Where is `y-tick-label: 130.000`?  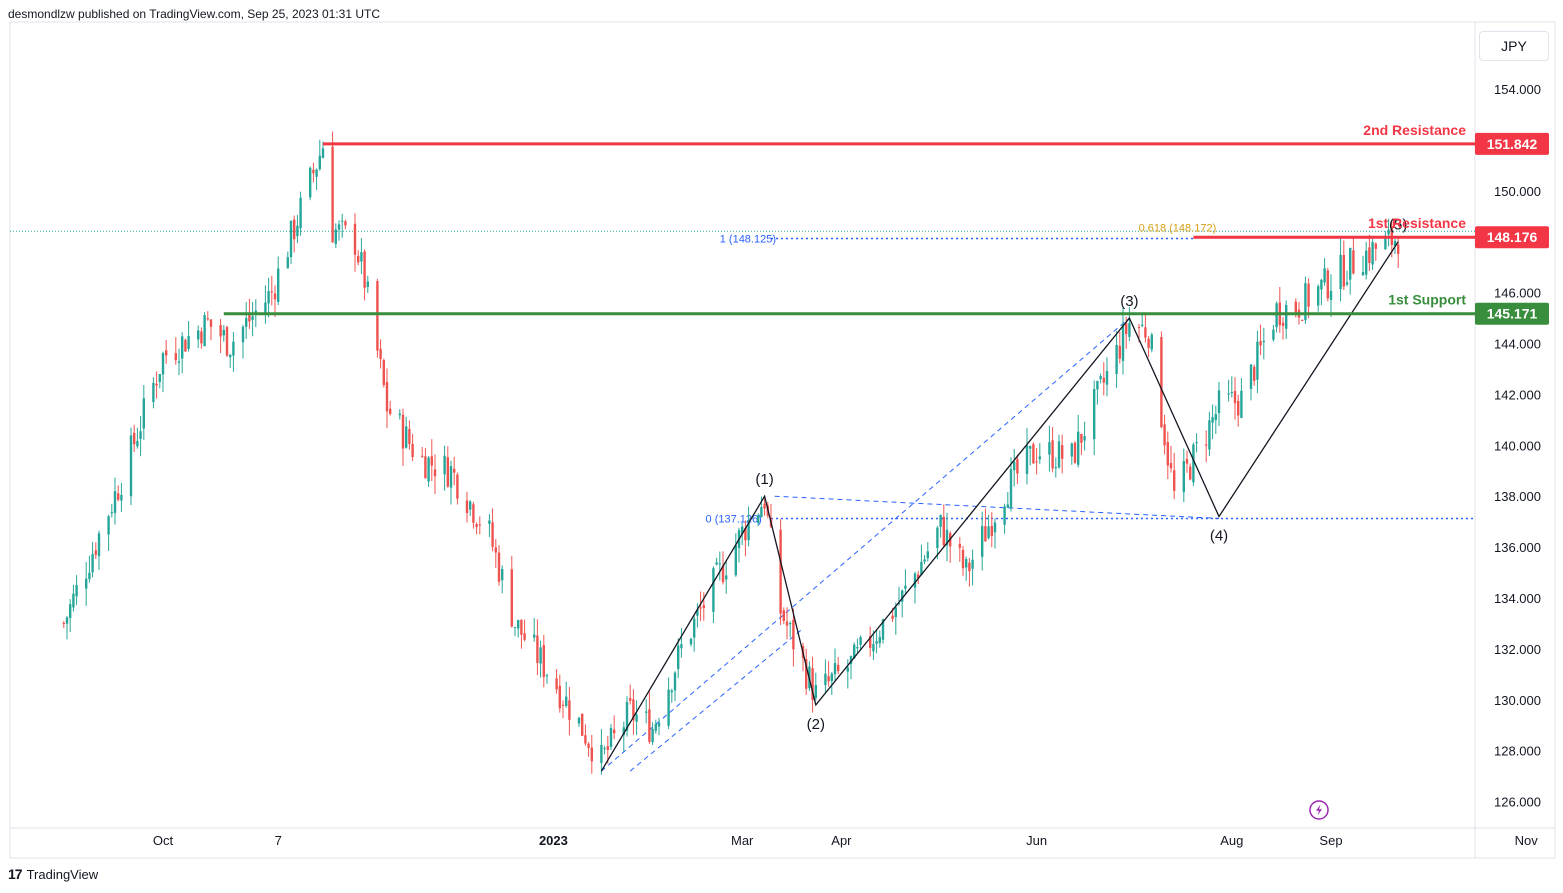
y-tick-label: 130.000 is located at coordinates (1517, 700).